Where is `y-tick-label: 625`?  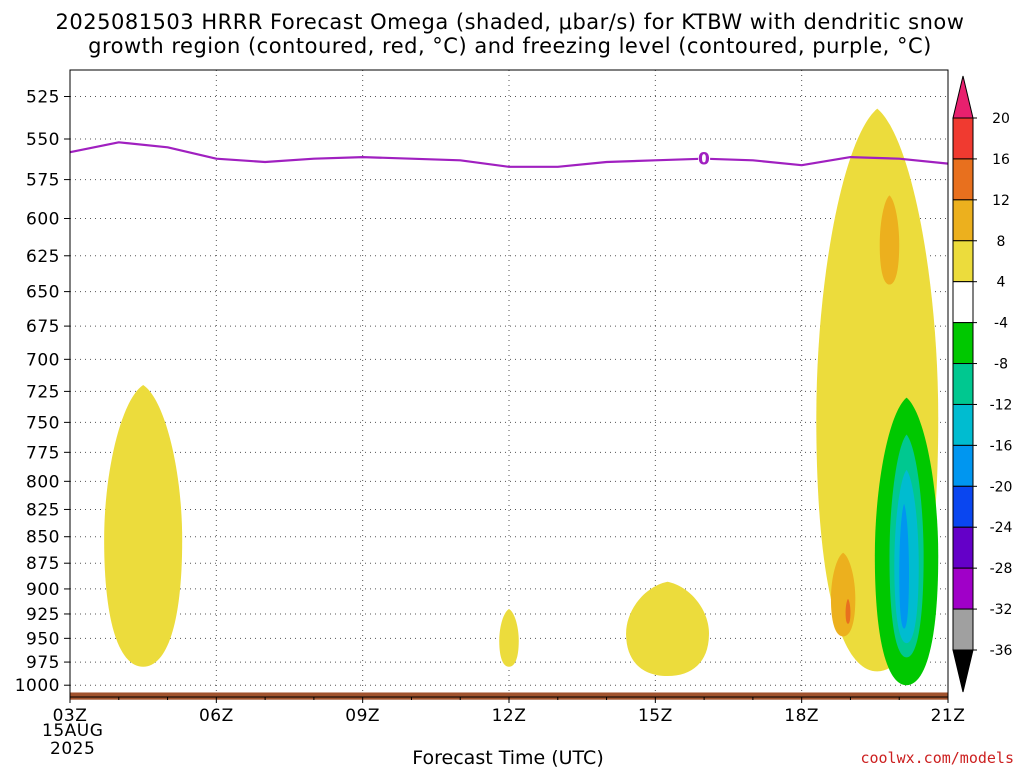
y-tick-label: 625 is located at coordinates (43, 257).